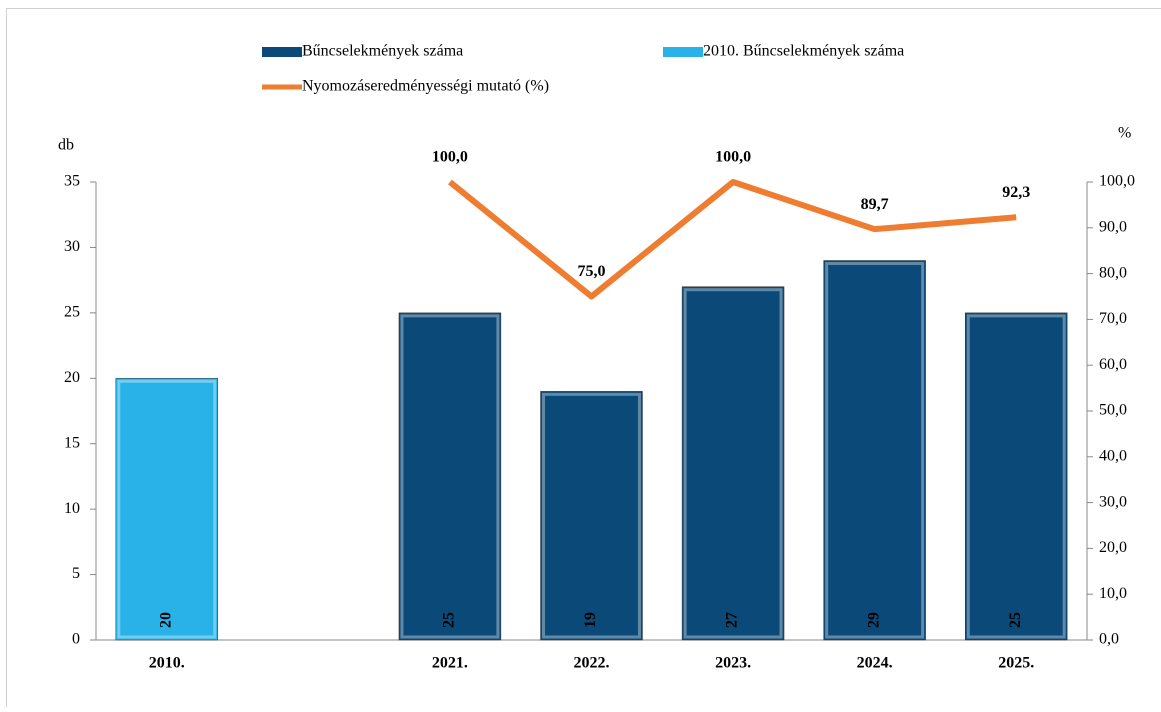  What do you see at coordinates (875, 204) in the screenshot?
I see `data-label: 89,7` at bounding box center [875, 204].